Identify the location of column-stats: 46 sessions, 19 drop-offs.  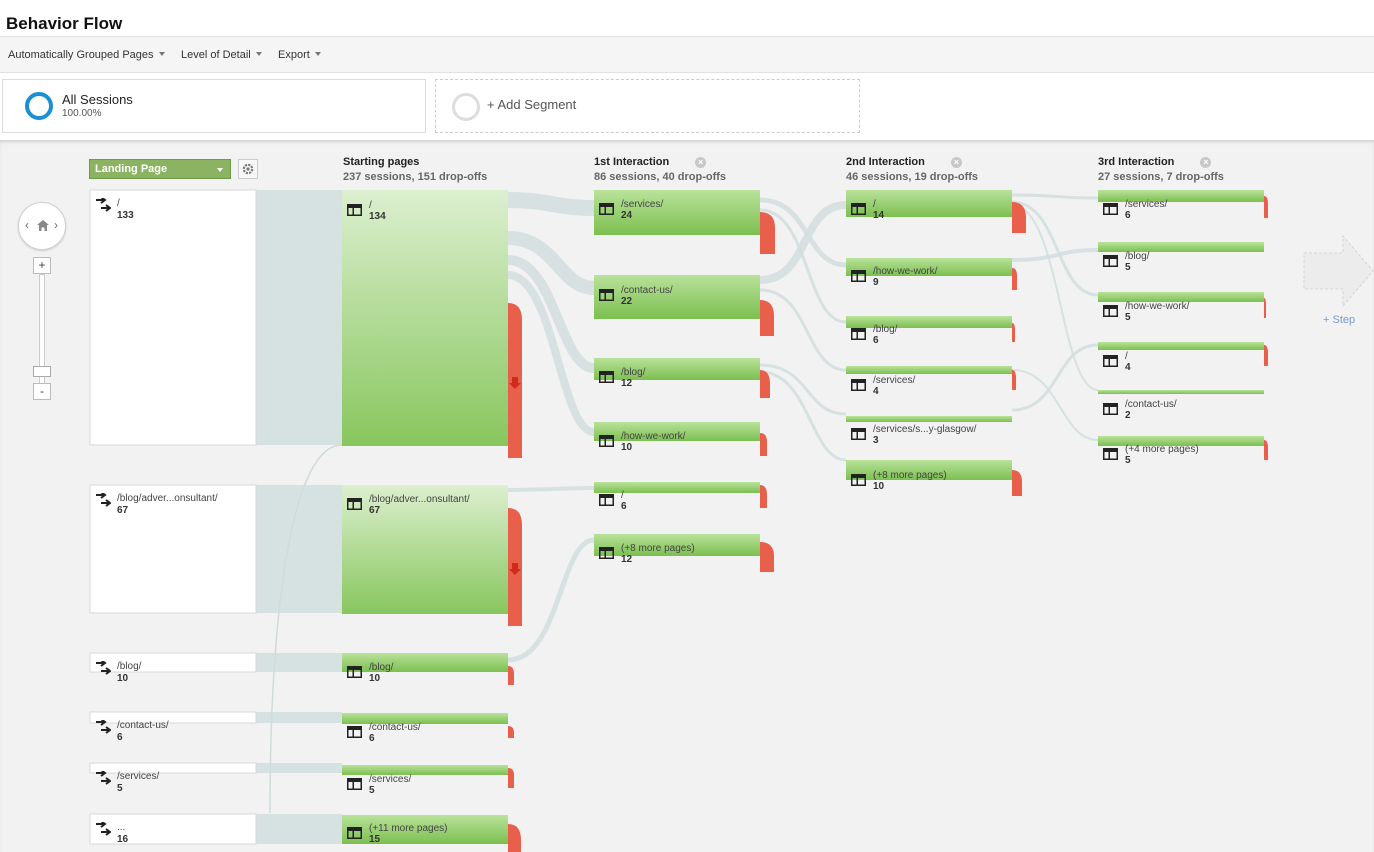
(912, 177).